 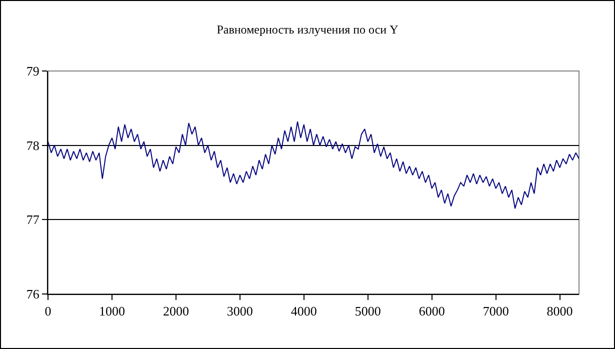 What do you see at coordinates (175, 311) in the screenshot?
I see `x-tick-label: 2000` at bounding box center [175, 311].